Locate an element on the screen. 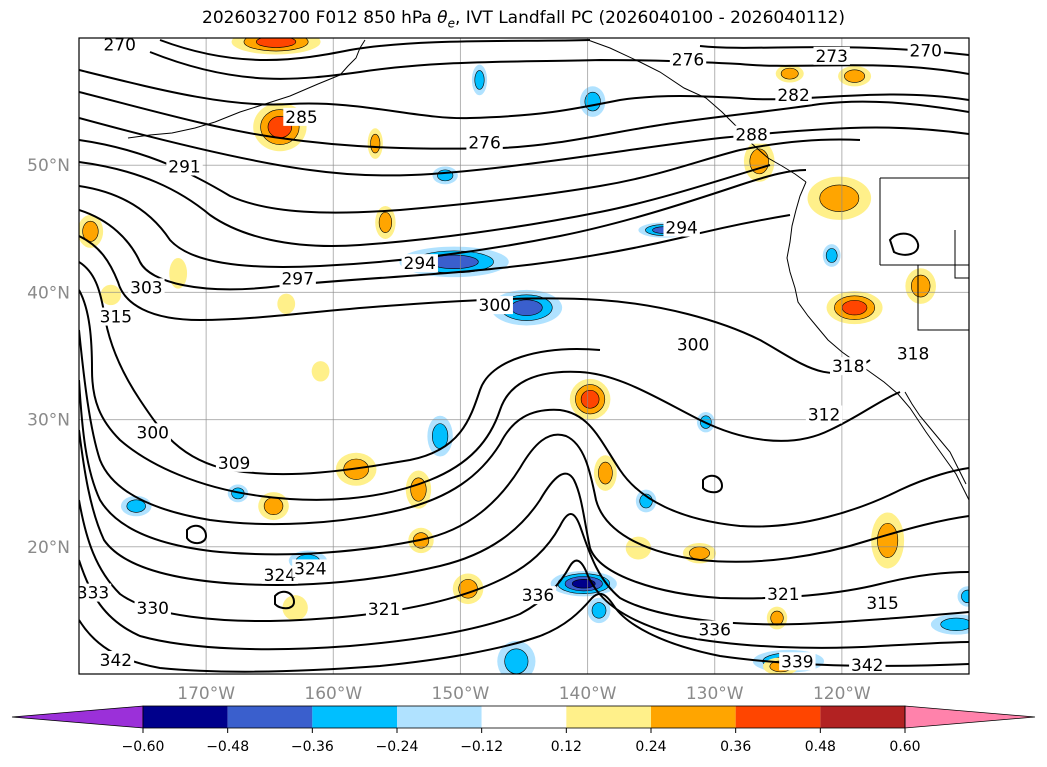  lat-tick-label: 30°N is located at coordinates (48, 421).